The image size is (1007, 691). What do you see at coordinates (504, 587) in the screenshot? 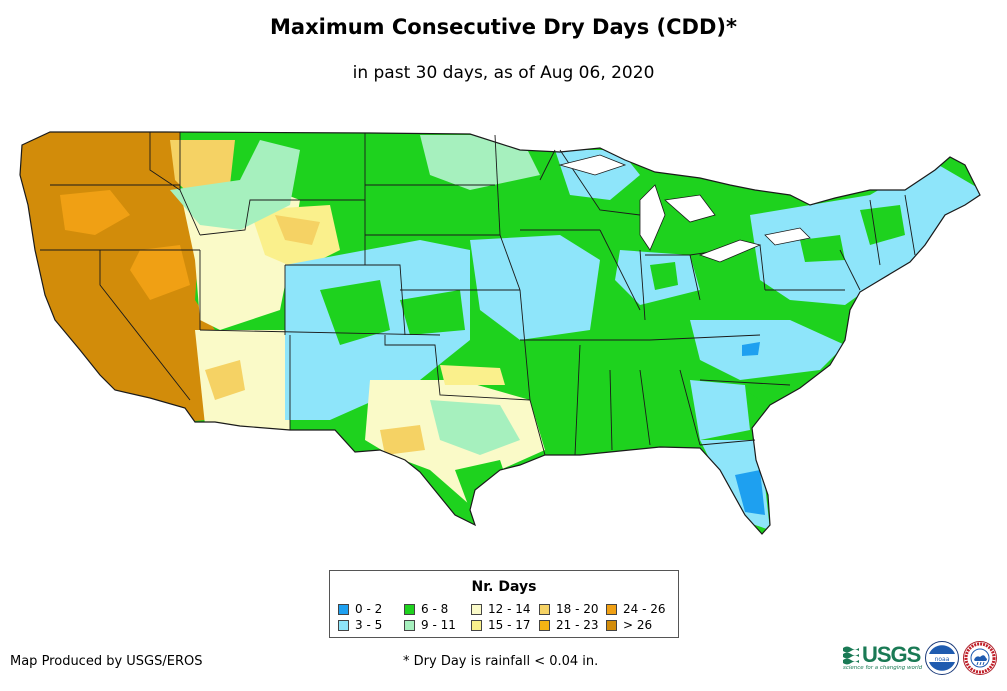
I see `legend-title: Nr. Days` at bounding box center [504, 587].